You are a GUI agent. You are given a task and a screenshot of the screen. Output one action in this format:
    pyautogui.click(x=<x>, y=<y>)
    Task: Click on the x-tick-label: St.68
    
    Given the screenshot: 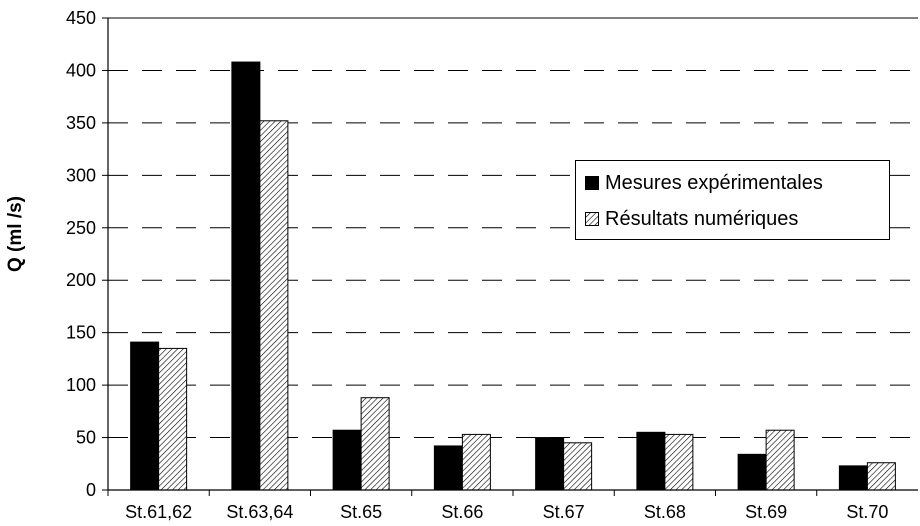 What is the action you would take?
    pyautogui.click(x=665, y=512)
    